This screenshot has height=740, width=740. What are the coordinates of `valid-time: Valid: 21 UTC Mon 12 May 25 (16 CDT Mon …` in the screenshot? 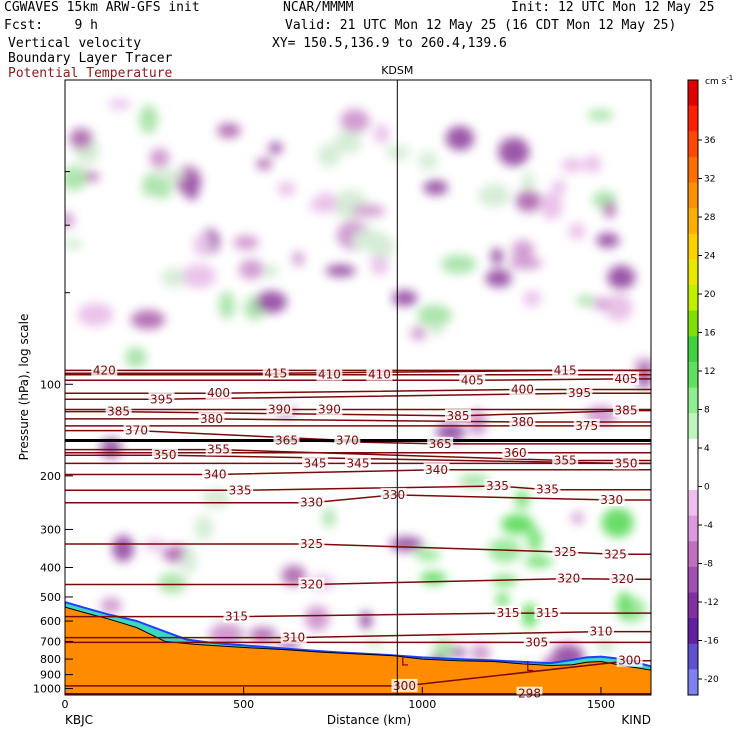 It's located at (481, 25).